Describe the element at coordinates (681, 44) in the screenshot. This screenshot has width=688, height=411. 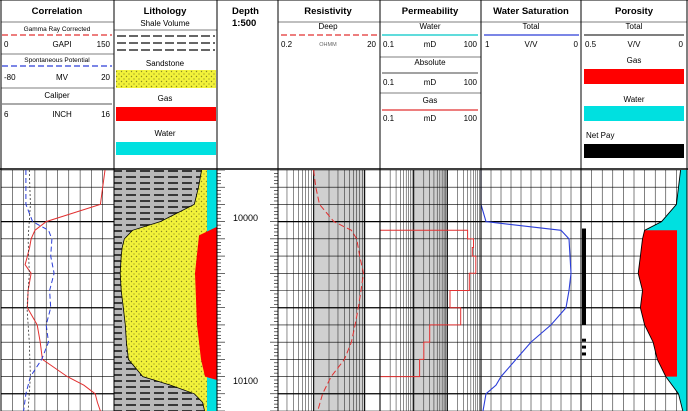
I see `porosity-max: 0` at that location.